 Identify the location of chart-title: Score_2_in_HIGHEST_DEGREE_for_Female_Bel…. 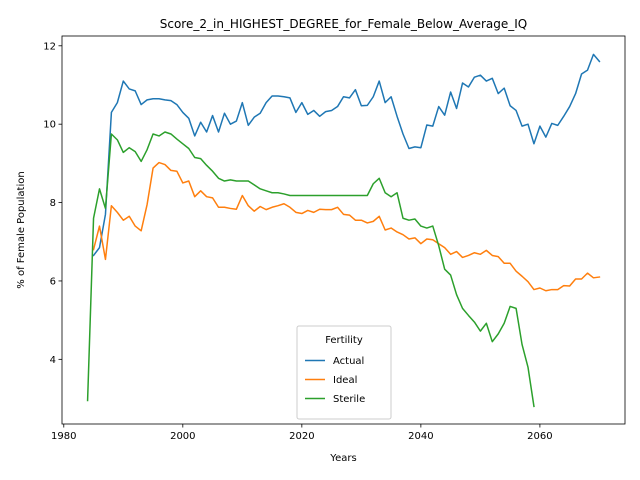
(343, 24).